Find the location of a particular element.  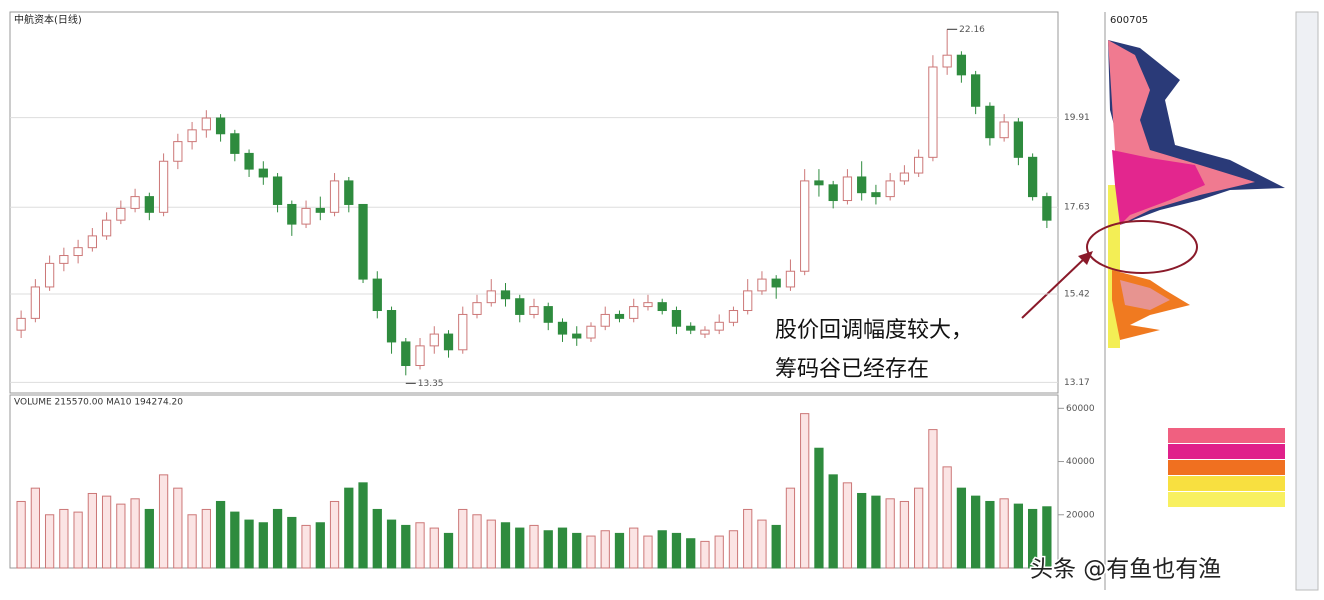

chart-title: 中航资本(日线) is located at coordinates (48, 19).